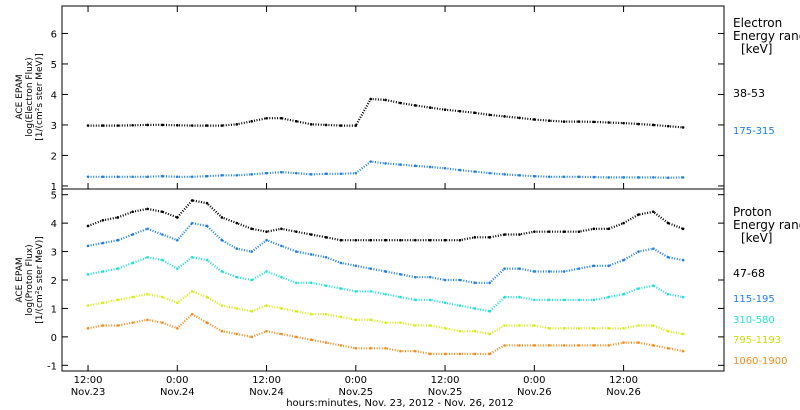  Describe the element at coordinates (40, 279) in the screenshot. I see `proton-ylabel-line3: [1/(cm²s ster MeV)]` at that location.